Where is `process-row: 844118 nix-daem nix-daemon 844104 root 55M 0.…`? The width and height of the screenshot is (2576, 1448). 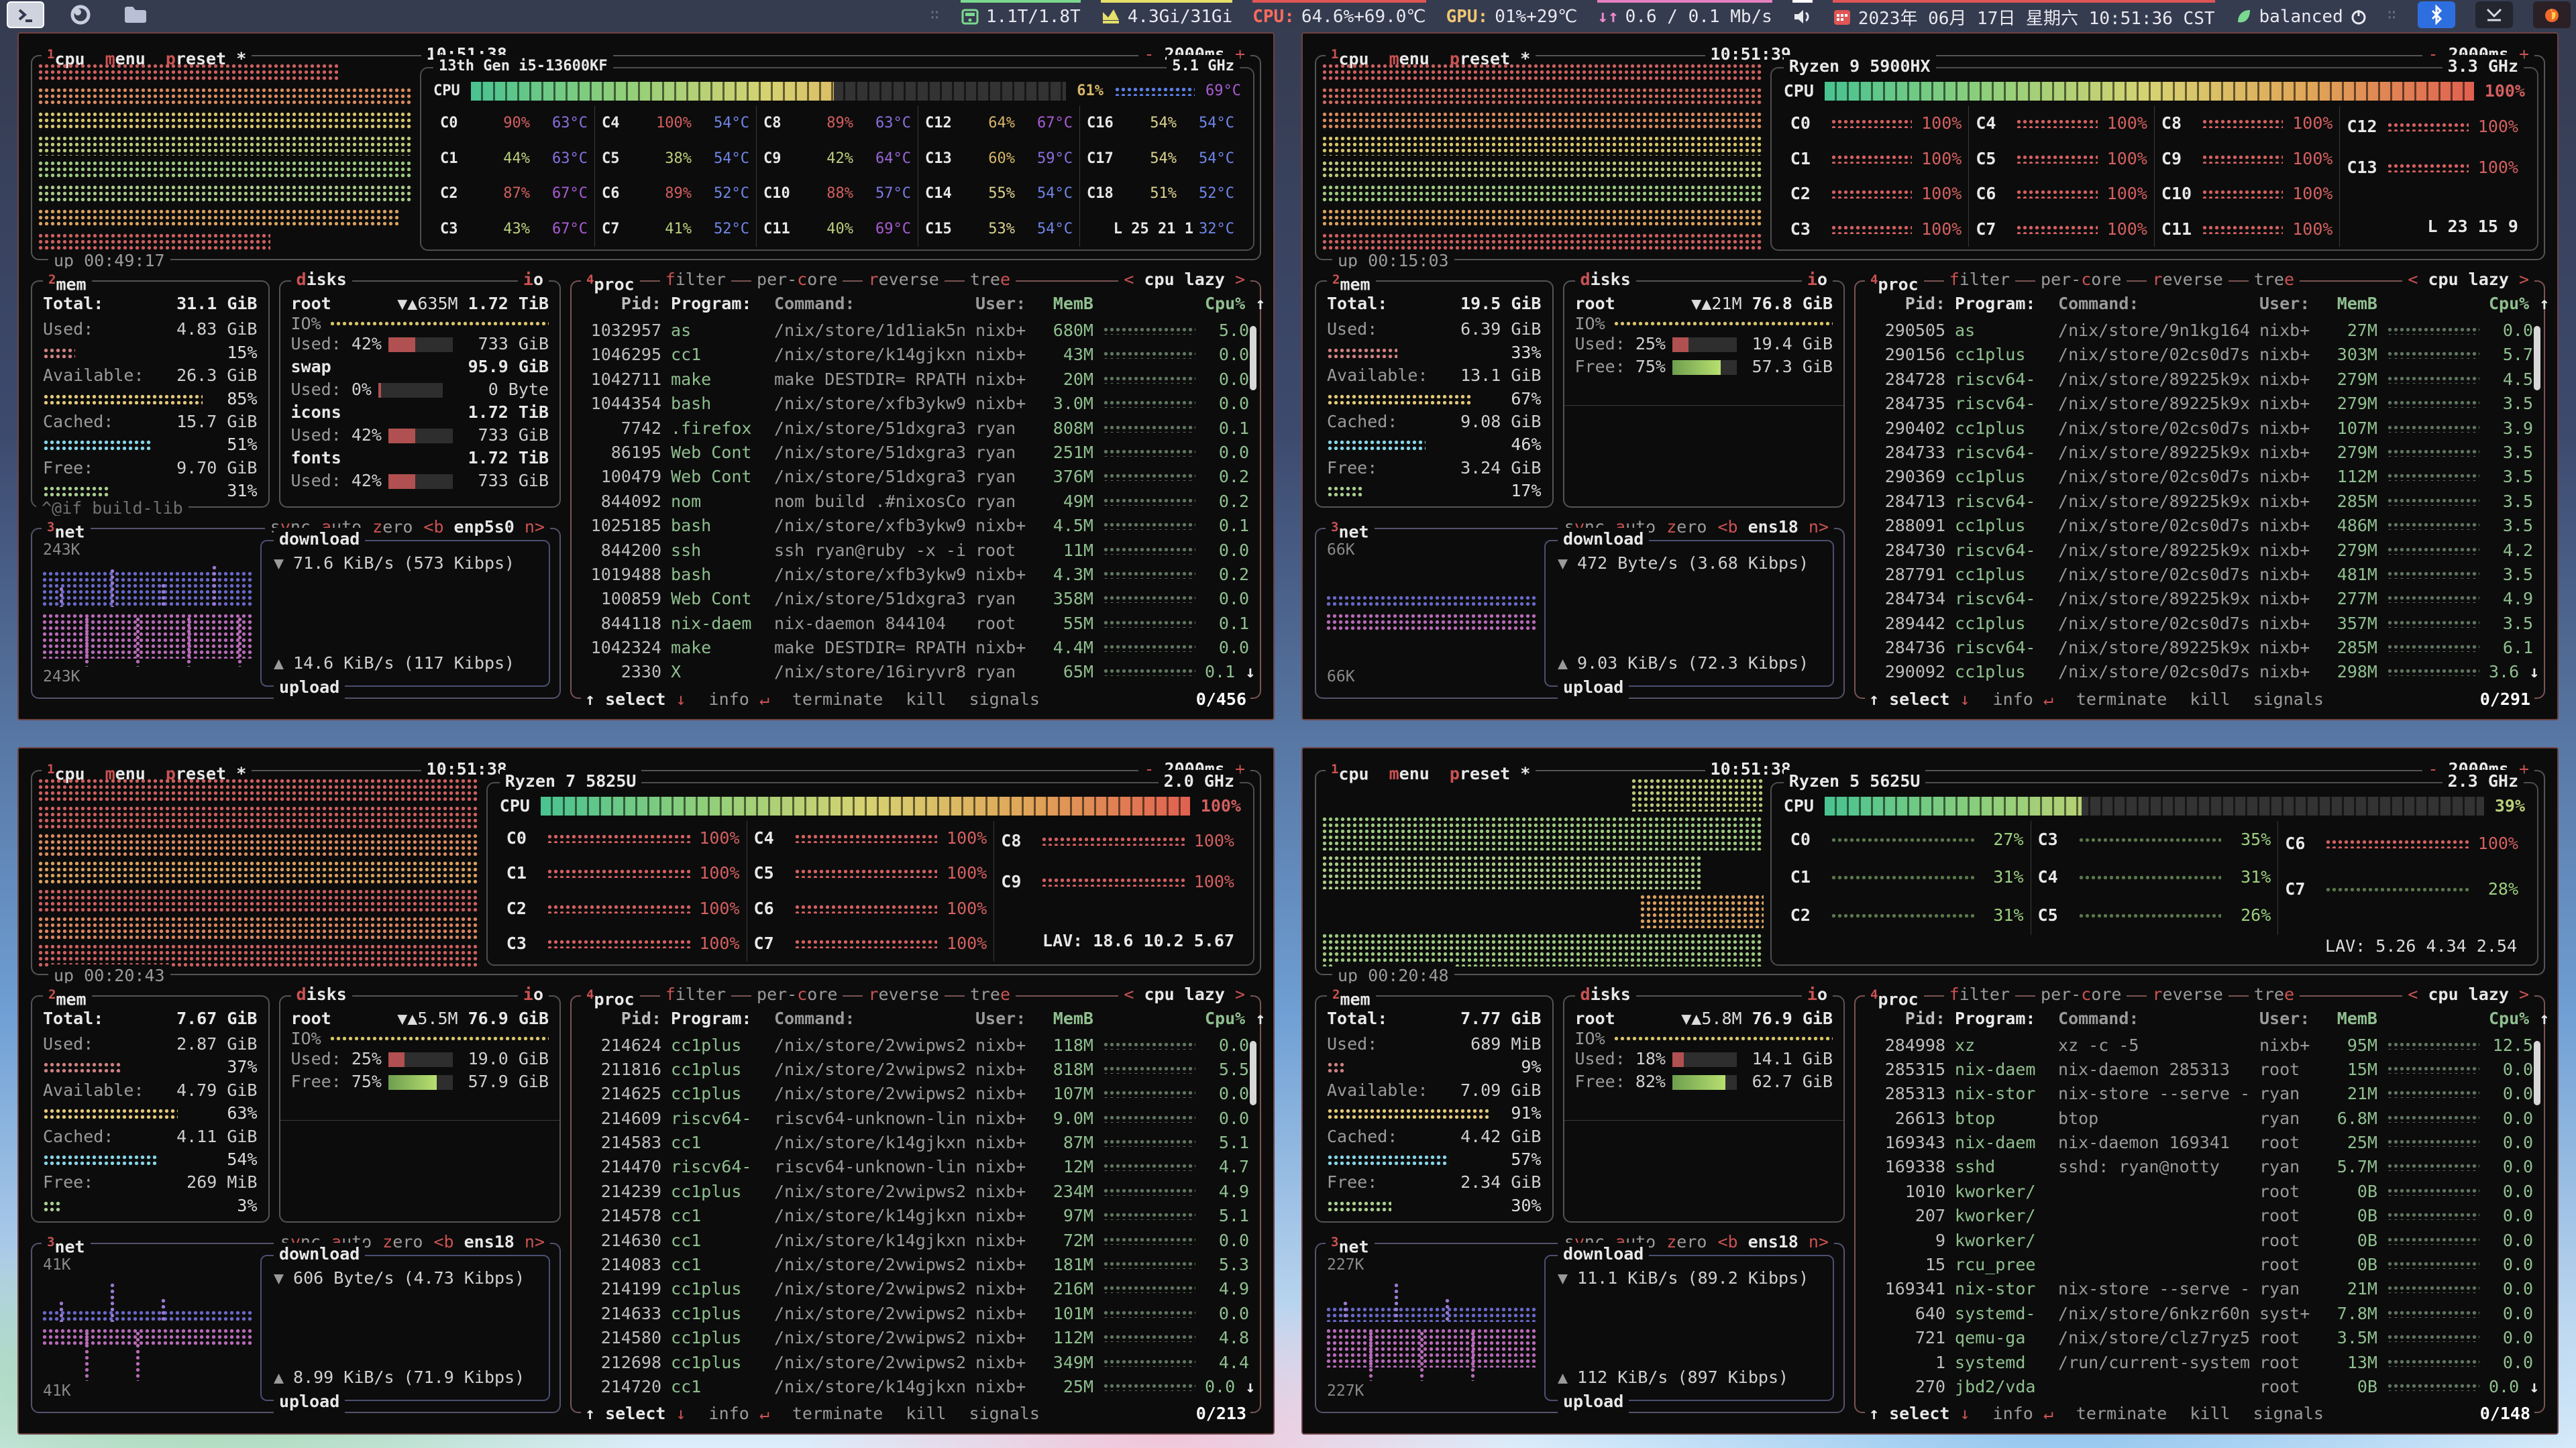
process-row: 844118 nix-daem nix-daemon 844104 root 55M 0.… is located at coordinates (915, 623).